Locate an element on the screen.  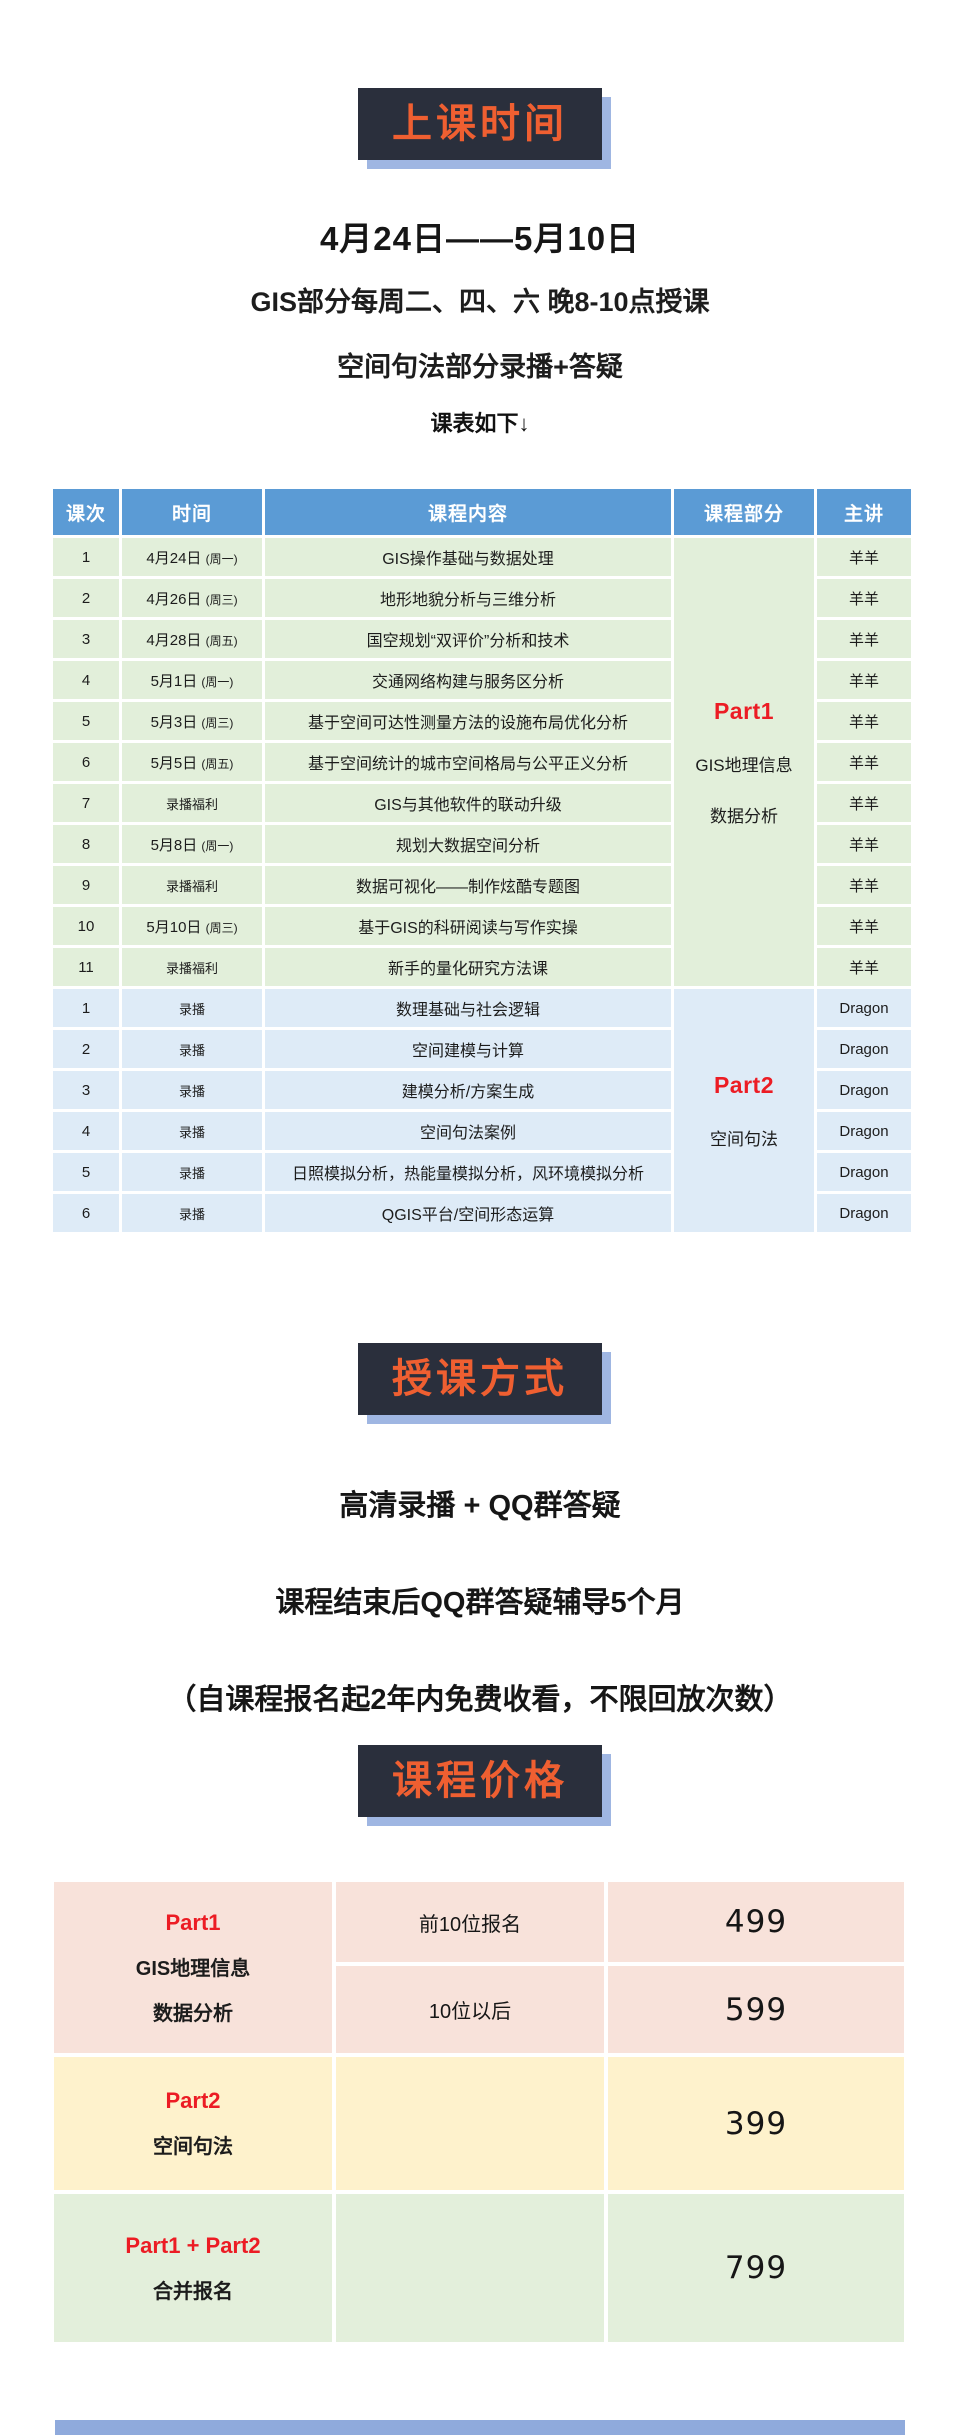
pricing-price-399: 399 is located at coordinates (756, 2123).